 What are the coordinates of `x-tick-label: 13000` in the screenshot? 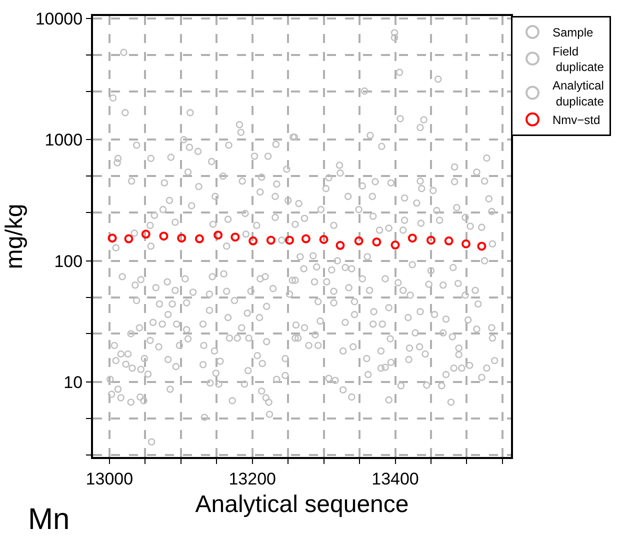 It's located at (110, 478).